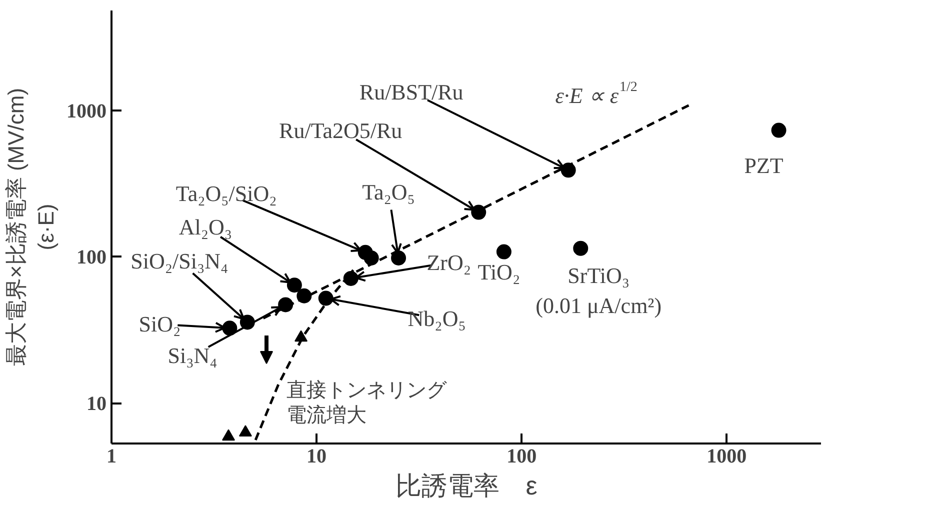  Describe the element at coordinates (599, 290) in the screenshot. I see `annotation: SrTiO₃ (0.01 μA/cm²)` at that location.